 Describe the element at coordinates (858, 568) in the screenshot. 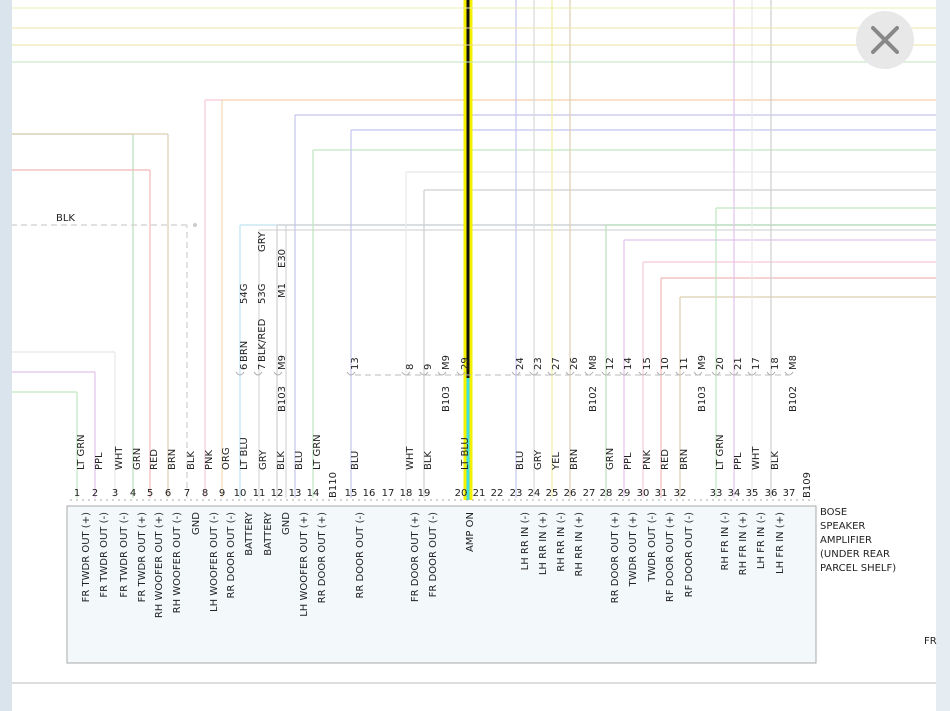

I see `component-name: PARCEL SHELF)` at that location.